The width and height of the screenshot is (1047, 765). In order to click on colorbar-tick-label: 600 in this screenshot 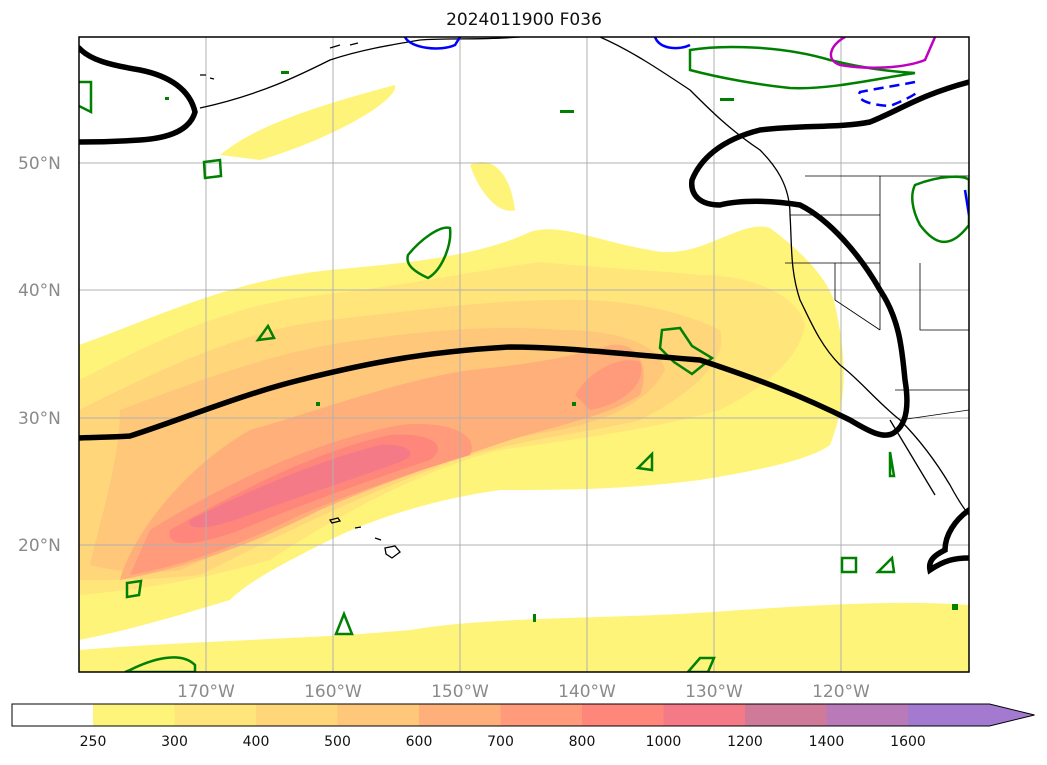, I will do `click(419, 742)`.